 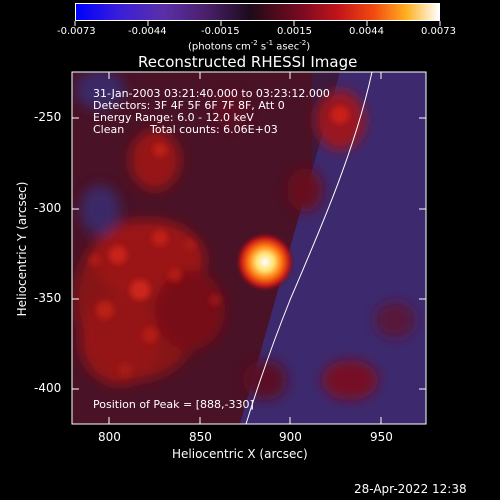 I want to click on colorbar-tick-label: -0.0015, so click(x=220, y=31).